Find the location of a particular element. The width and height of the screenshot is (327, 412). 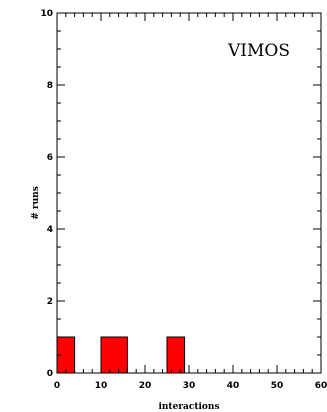

chart-annotation: VIMOS is located at coordinates (258, 51).